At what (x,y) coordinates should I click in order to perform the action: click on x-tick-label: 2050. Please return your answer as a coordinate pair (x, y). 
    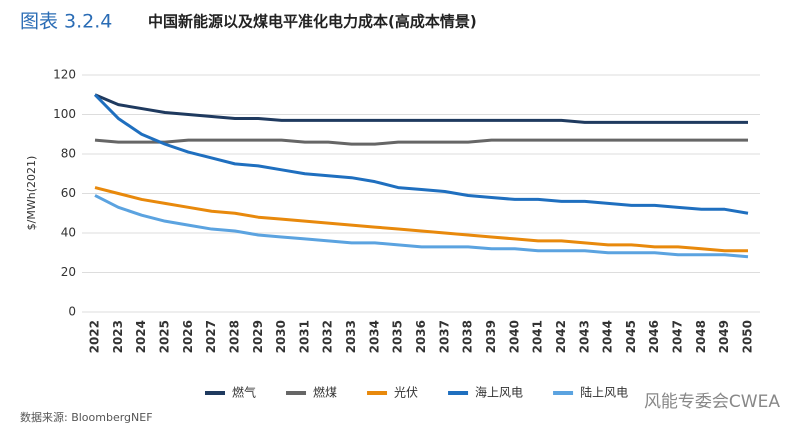
    Looking at the image, I should click on (748, 336).